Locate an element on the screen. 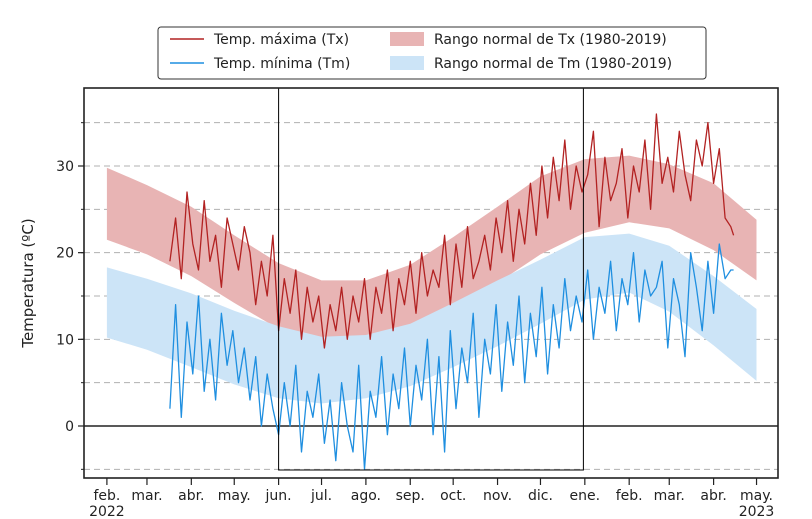 The height and width of the screenshot is (519, 812). x-tick-label: jul. is located at coordinates (321, 496).